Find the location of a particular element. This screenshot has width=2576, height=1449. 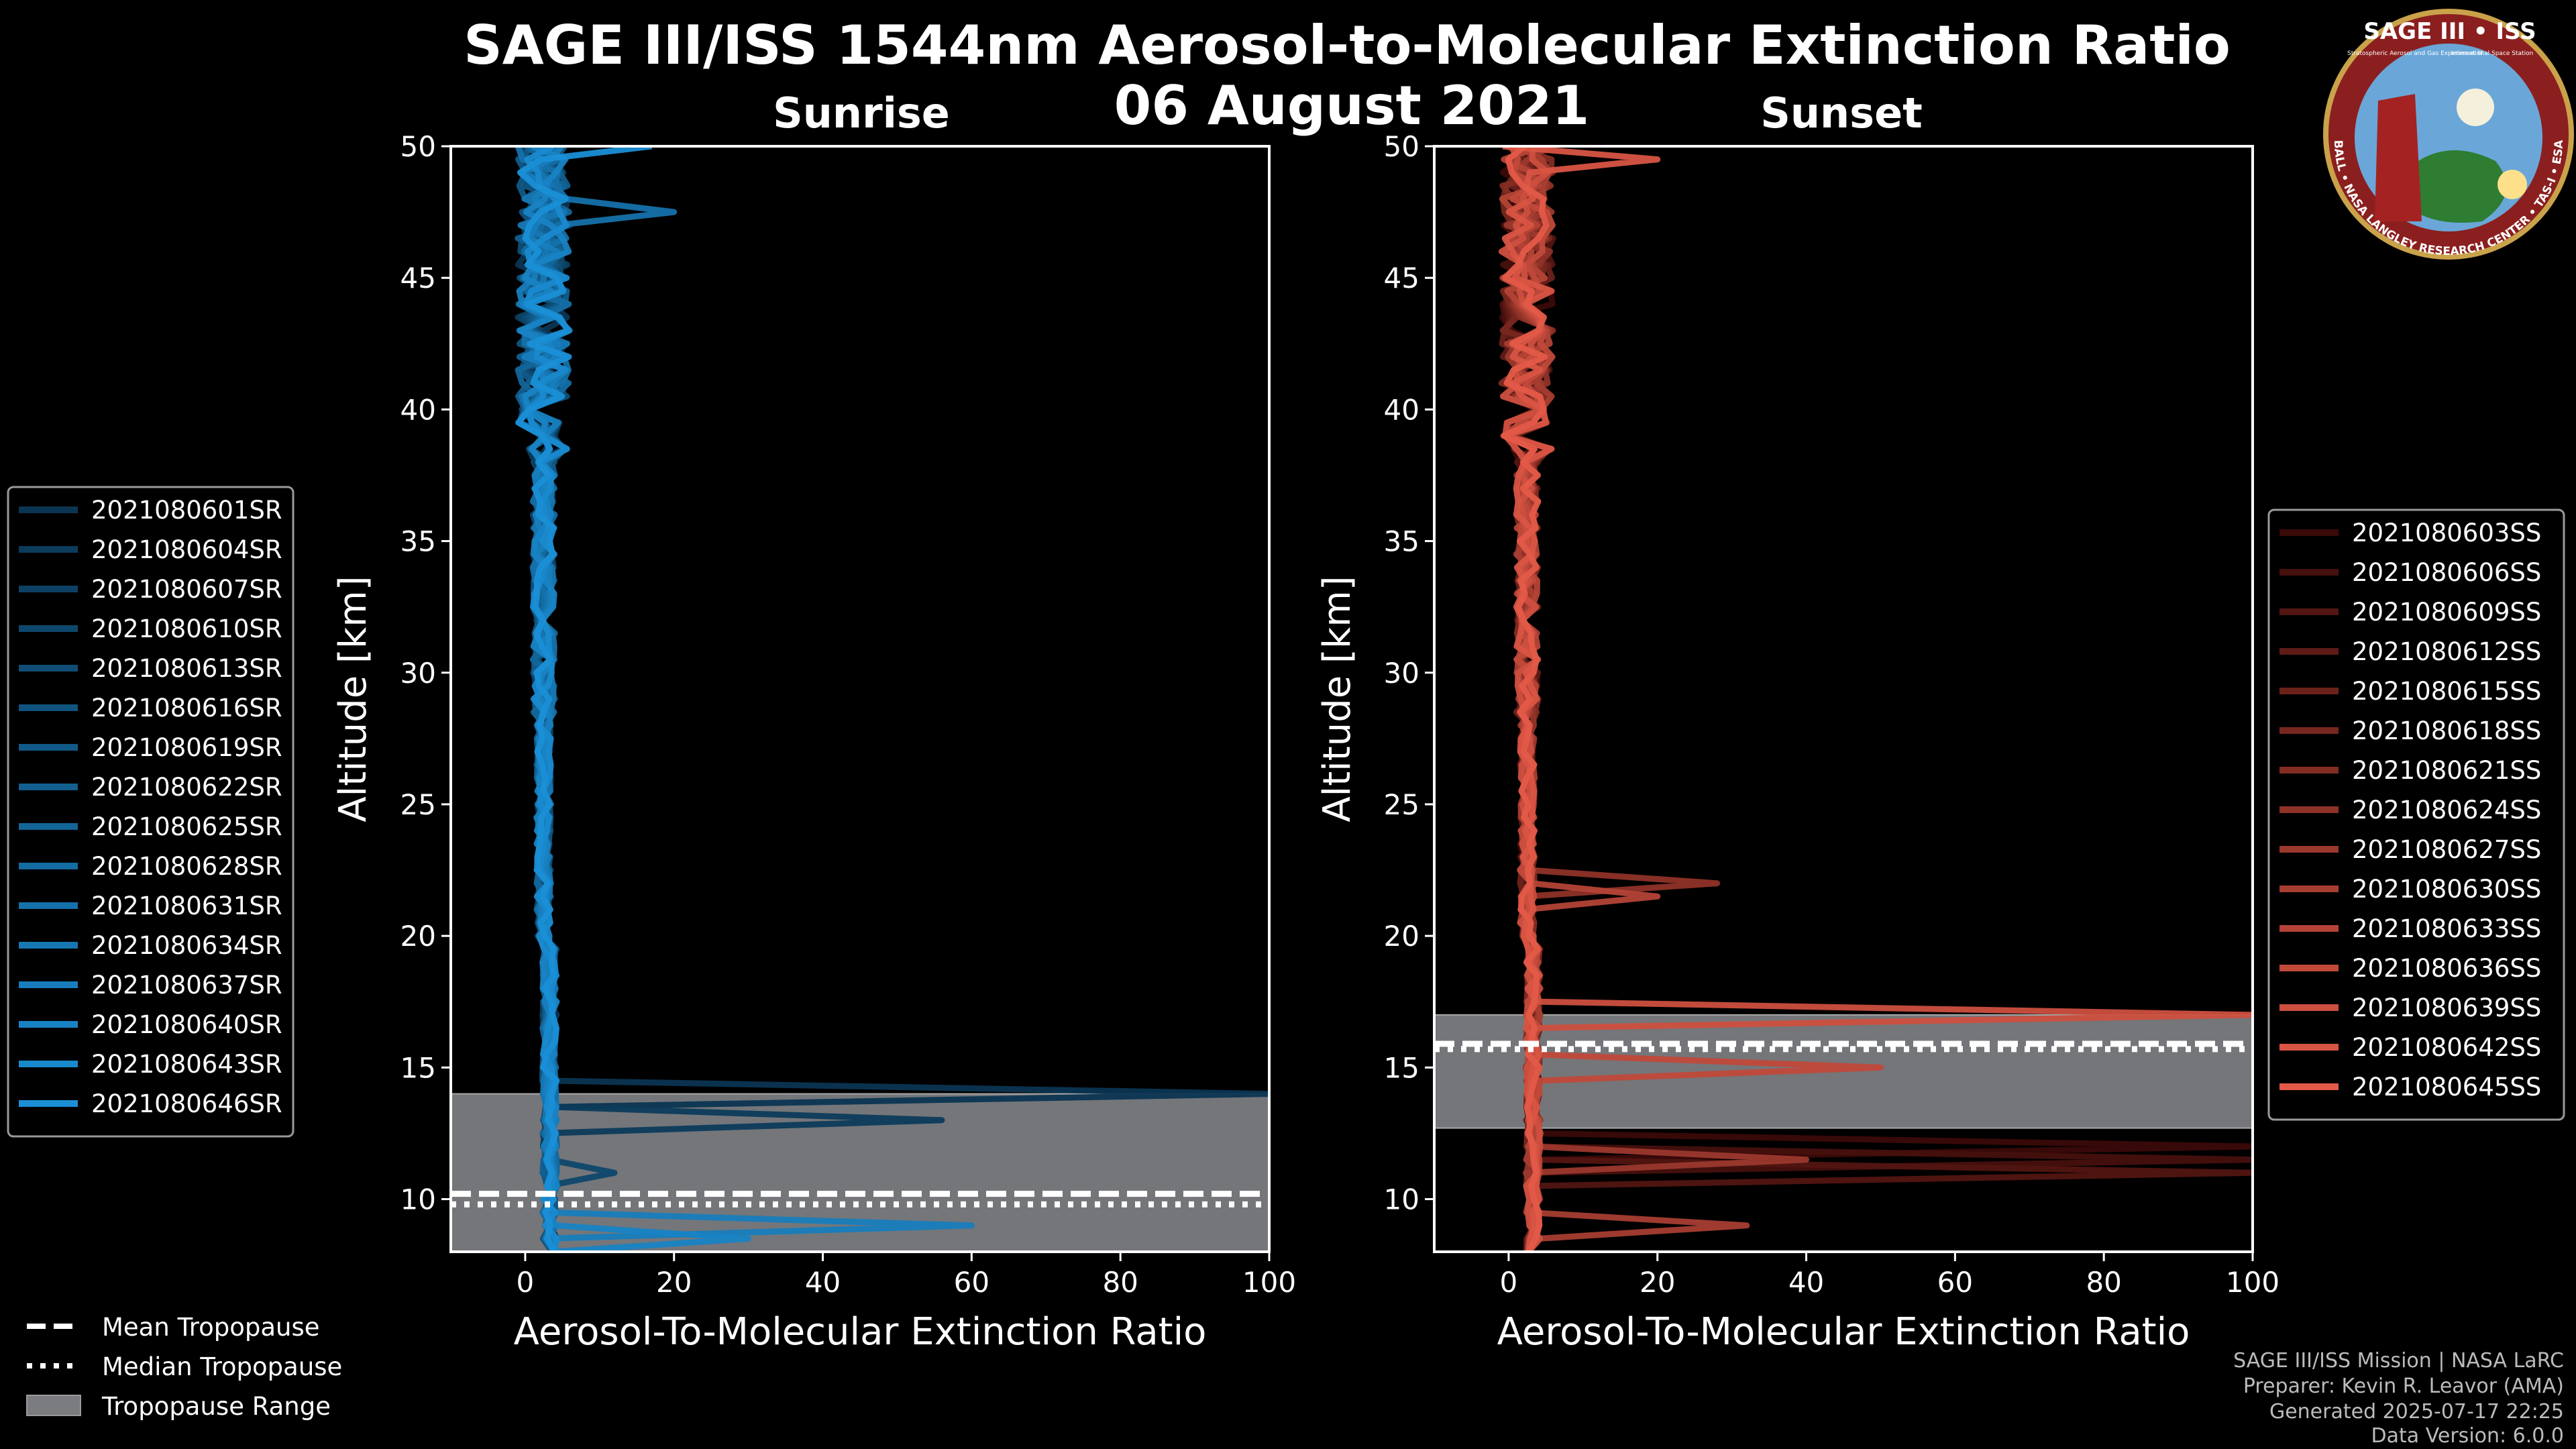

legend-label: 2021080634SR is located at coordinates (186, 945).